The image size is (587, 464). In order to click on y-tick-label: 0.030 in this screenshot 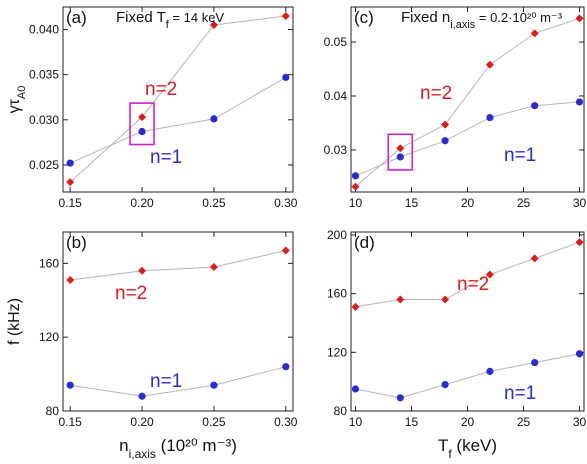, I will do `click(44, 120)`.